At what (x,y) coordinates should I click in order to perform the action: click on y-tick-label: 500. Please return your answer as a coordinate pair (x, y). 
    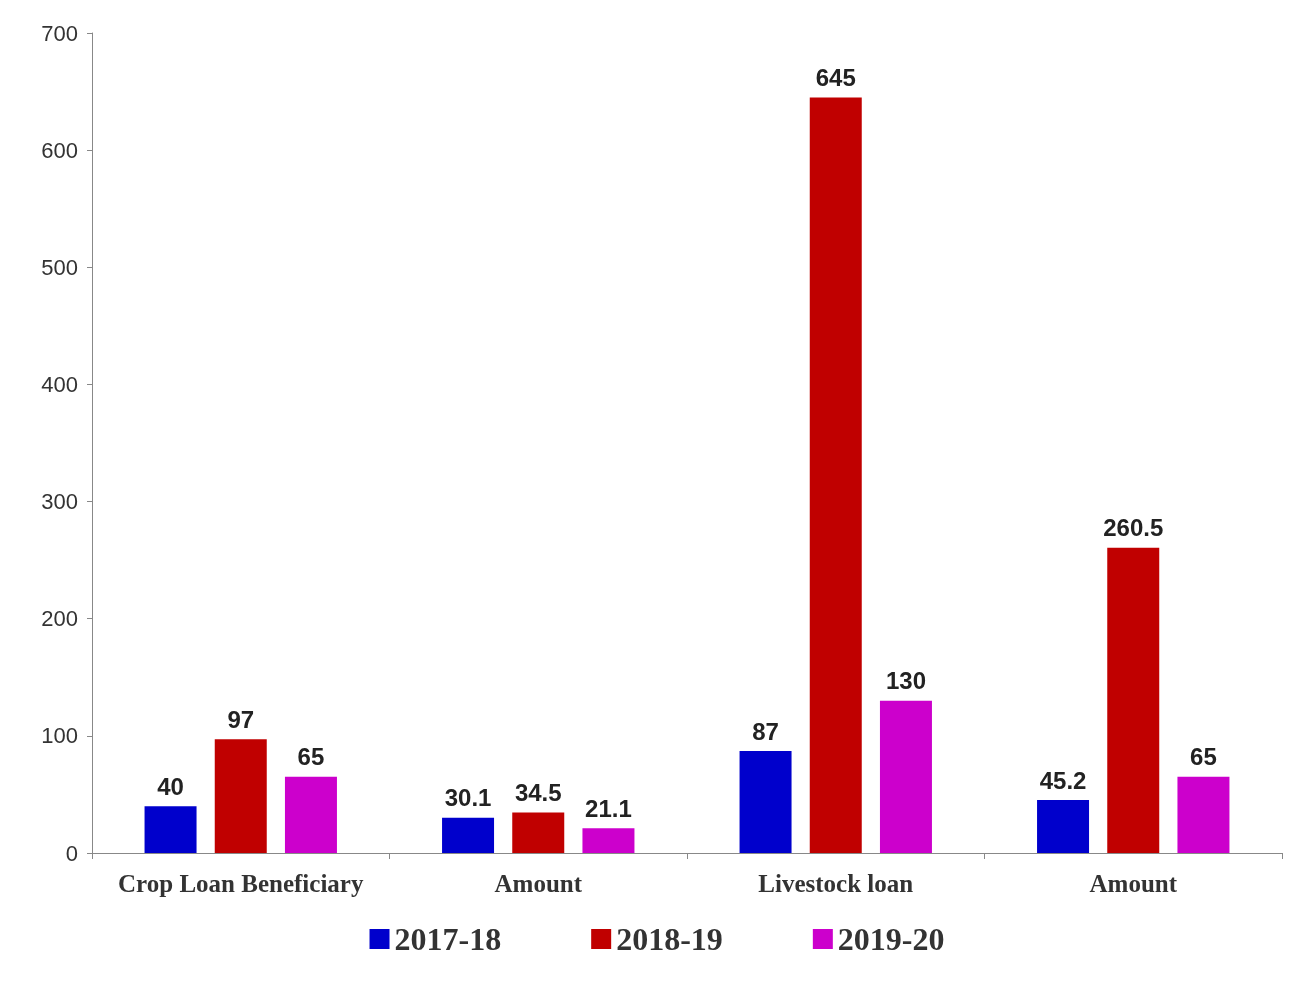
    Looking at the image, I should click on (59, 267).